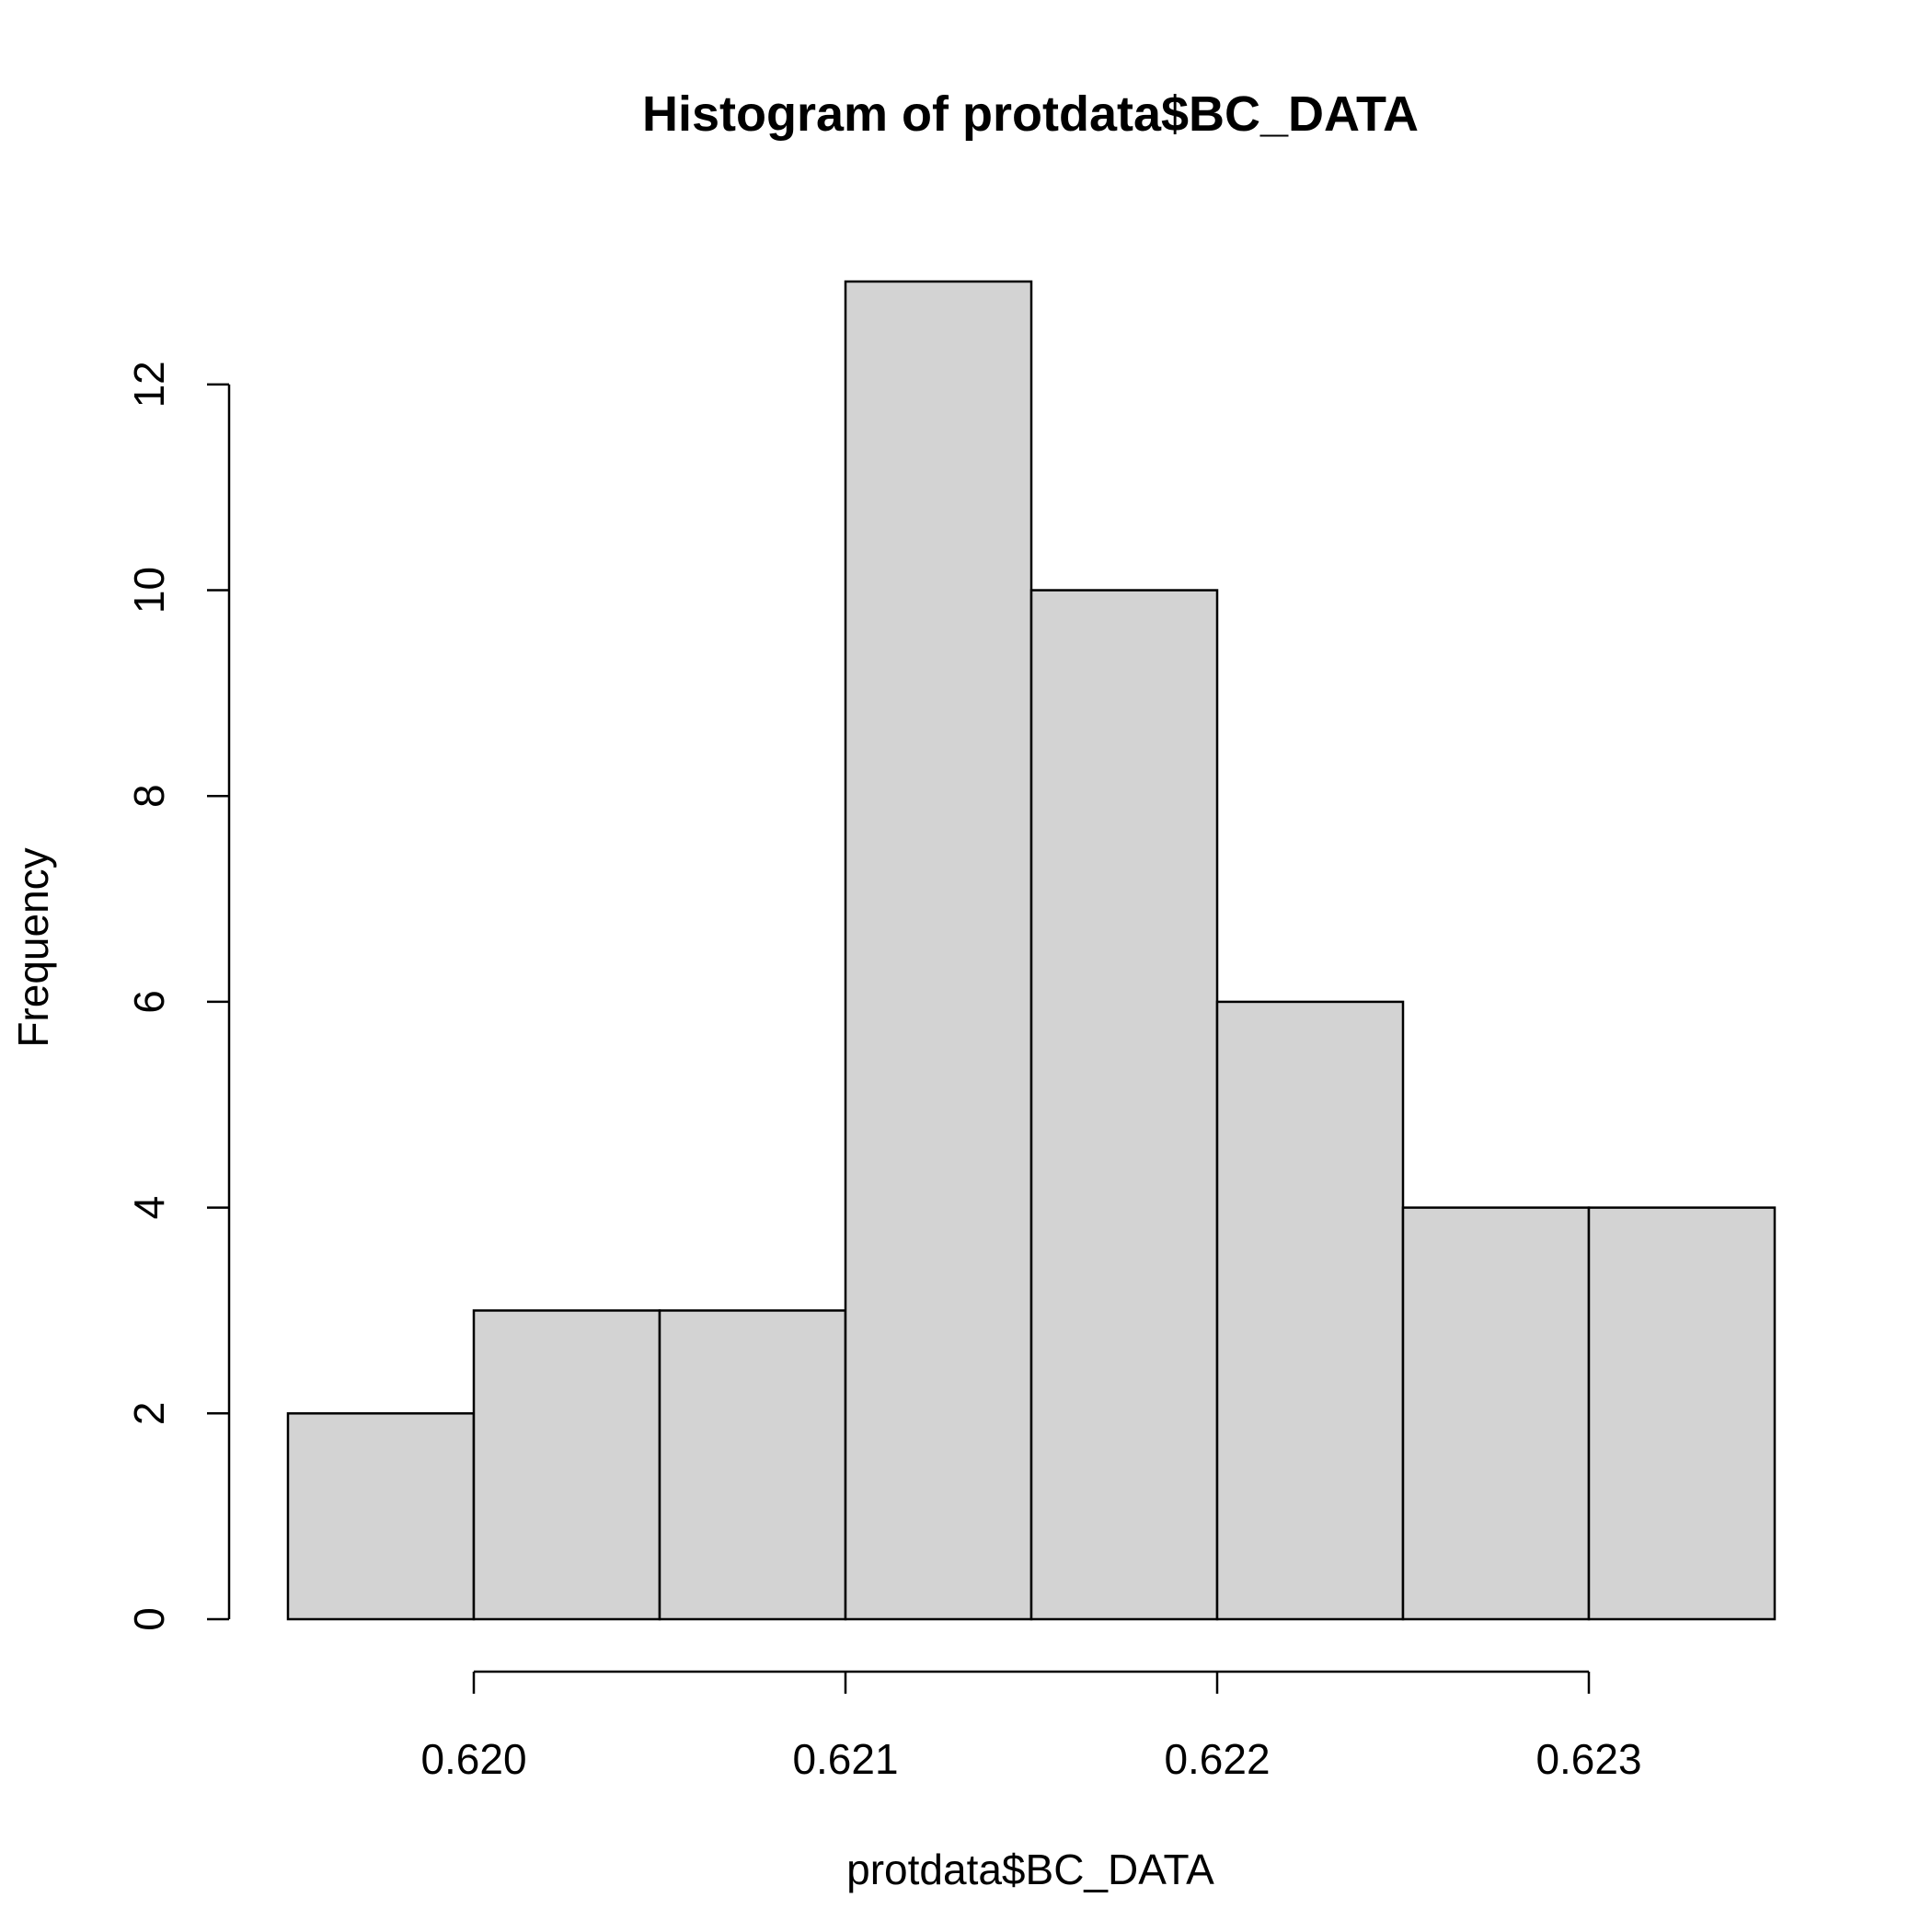 The image size is (1932, 1932). What do you see at coordinates (149, 1414) in the screenshot?
I see `y-tick-label: 2` at bounding box center [149, 1414].